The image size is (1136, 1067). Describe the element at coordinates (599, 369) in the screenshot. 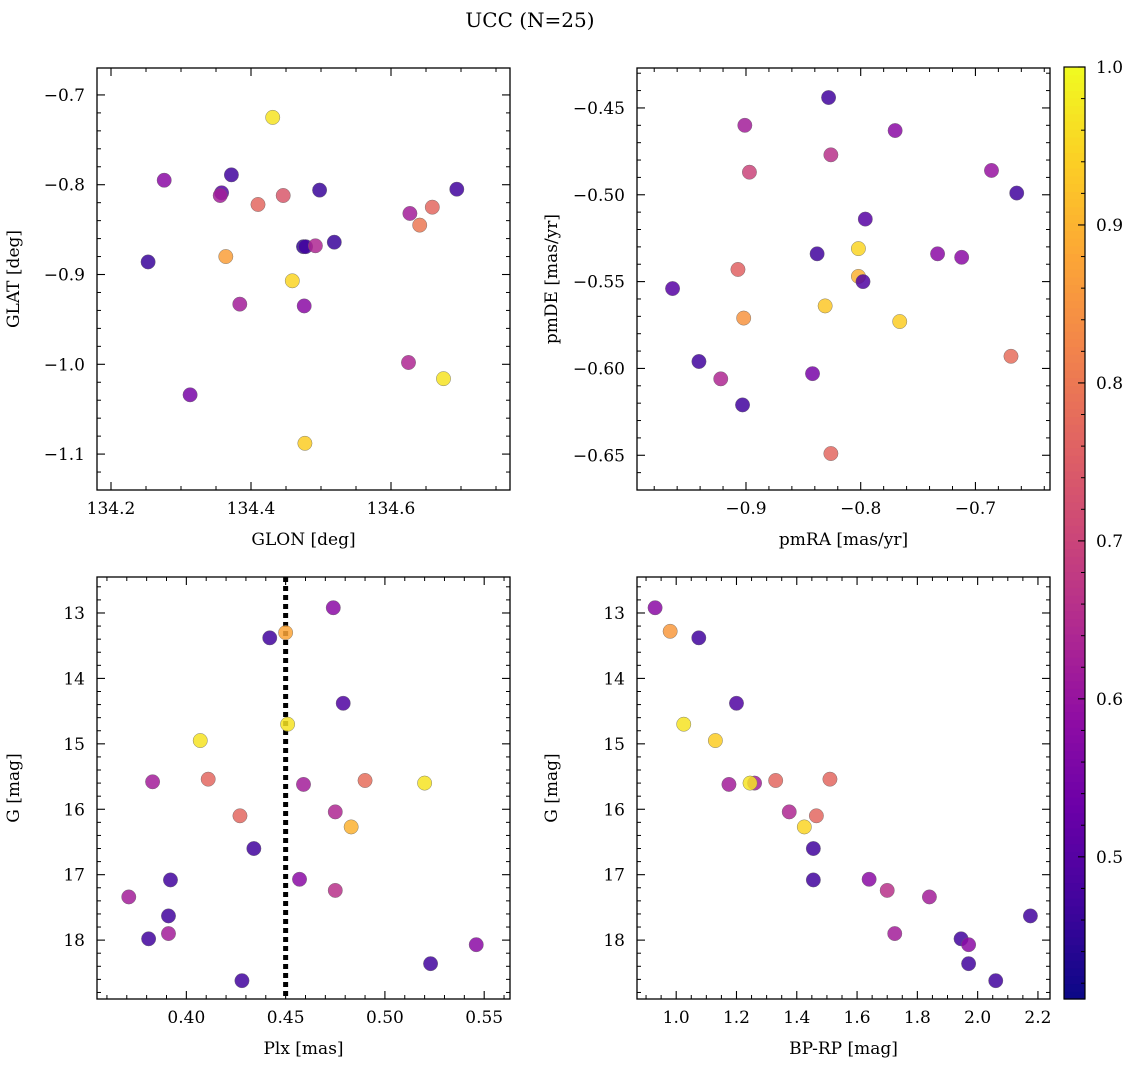

I see `y-tick-label: −0.60` at that location.